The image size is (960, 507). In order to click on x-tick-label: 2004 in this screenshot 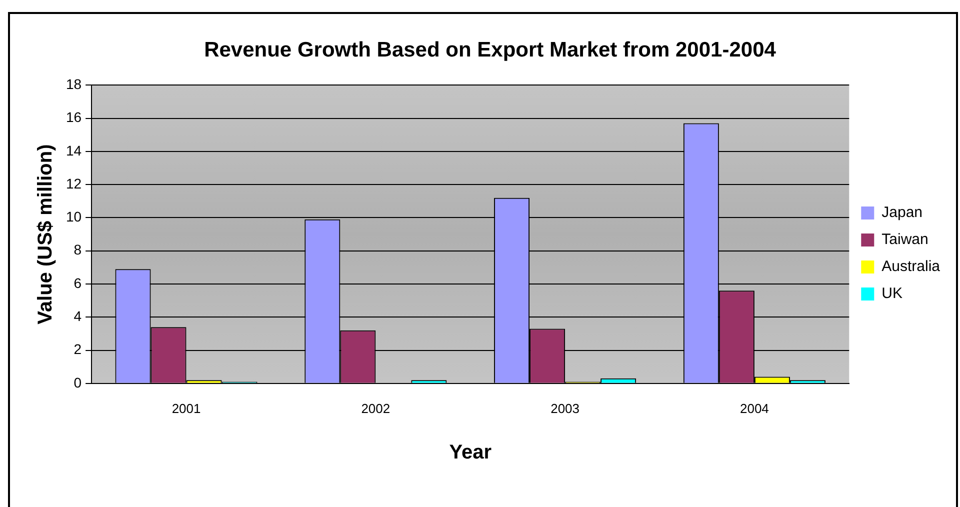, I will do `click(754, 408)`.